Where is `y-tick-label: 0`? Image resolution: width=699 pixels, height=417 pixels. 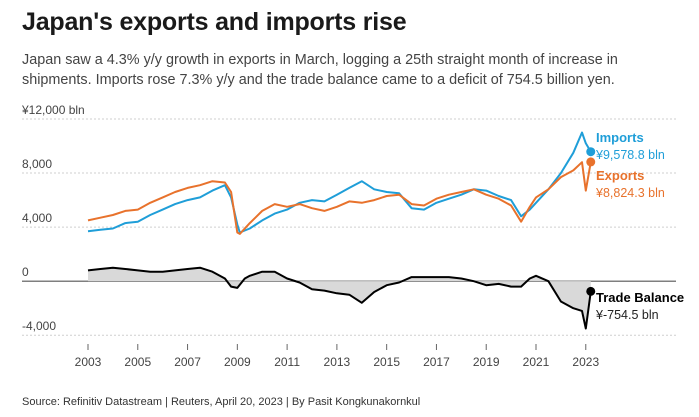
y-tick-label: 0 is located at coordinates (25, 272).